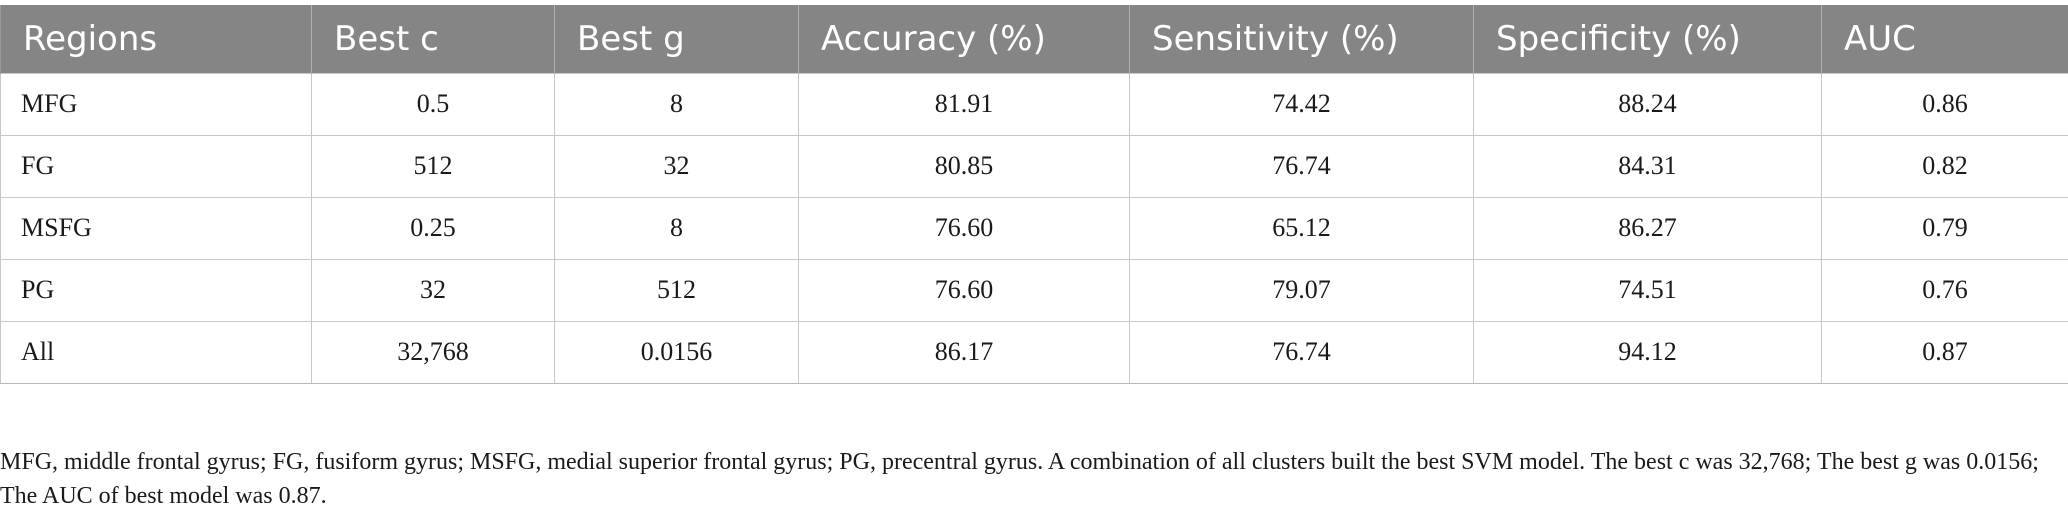  I want to click on header-accuracy: Accuracy (%), so click(964, 39).